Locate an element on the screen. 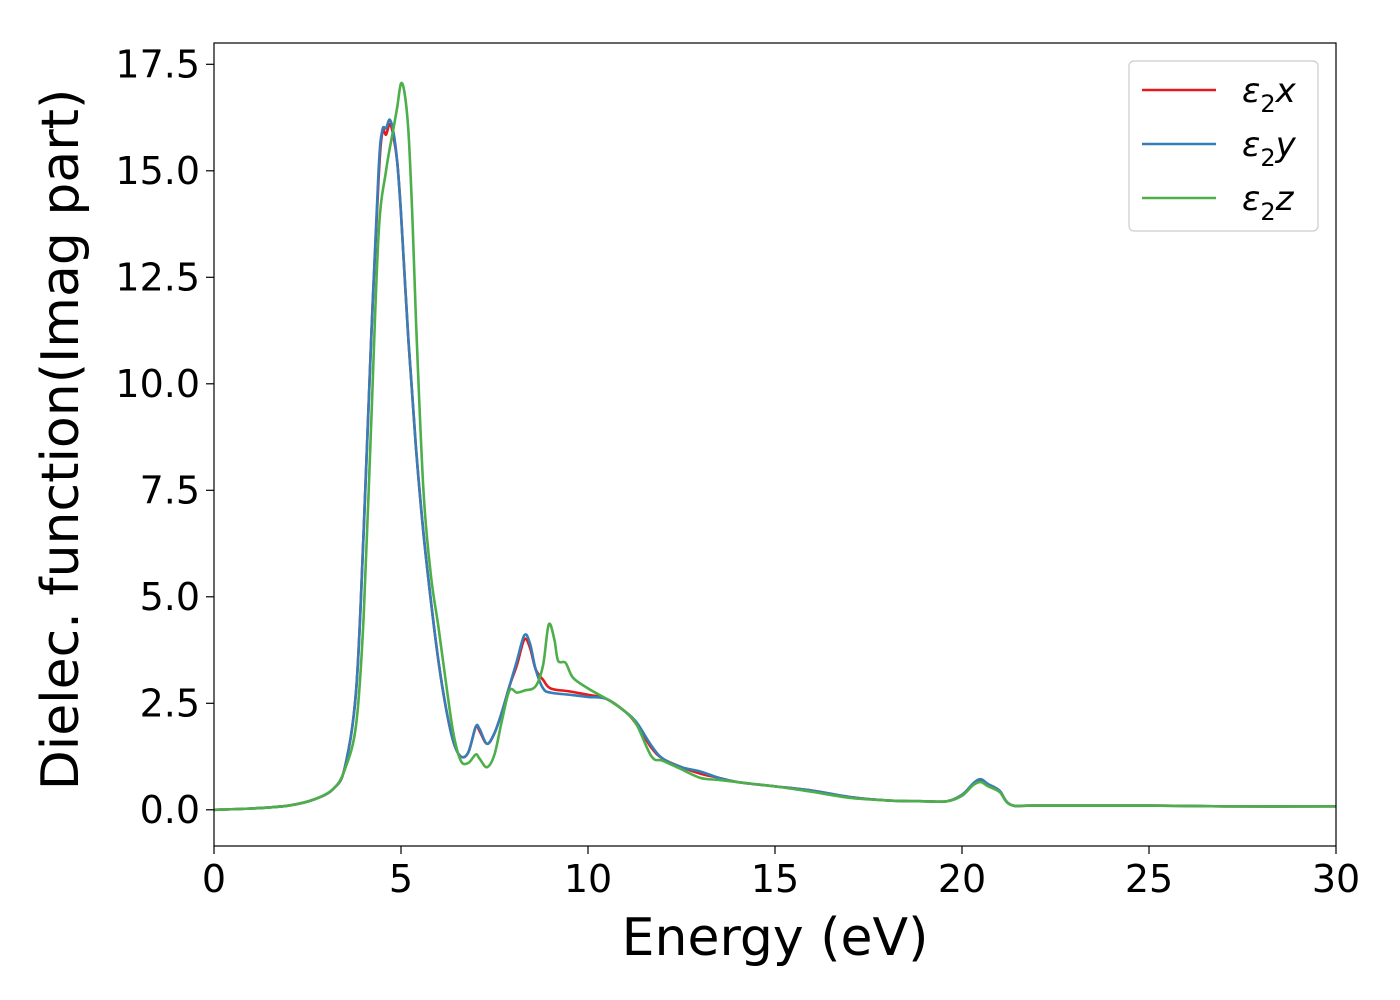 The width and height of the screenshot is (1400, 1000). x-tick-label: 30 is located at coordinates (1336, 879).